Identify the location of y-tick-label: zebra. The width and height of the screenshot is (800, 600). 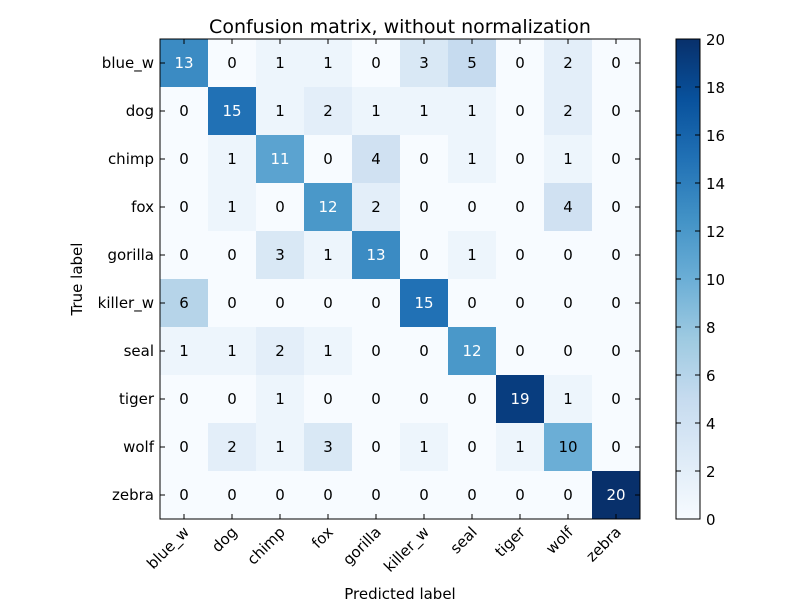
(133, 495).